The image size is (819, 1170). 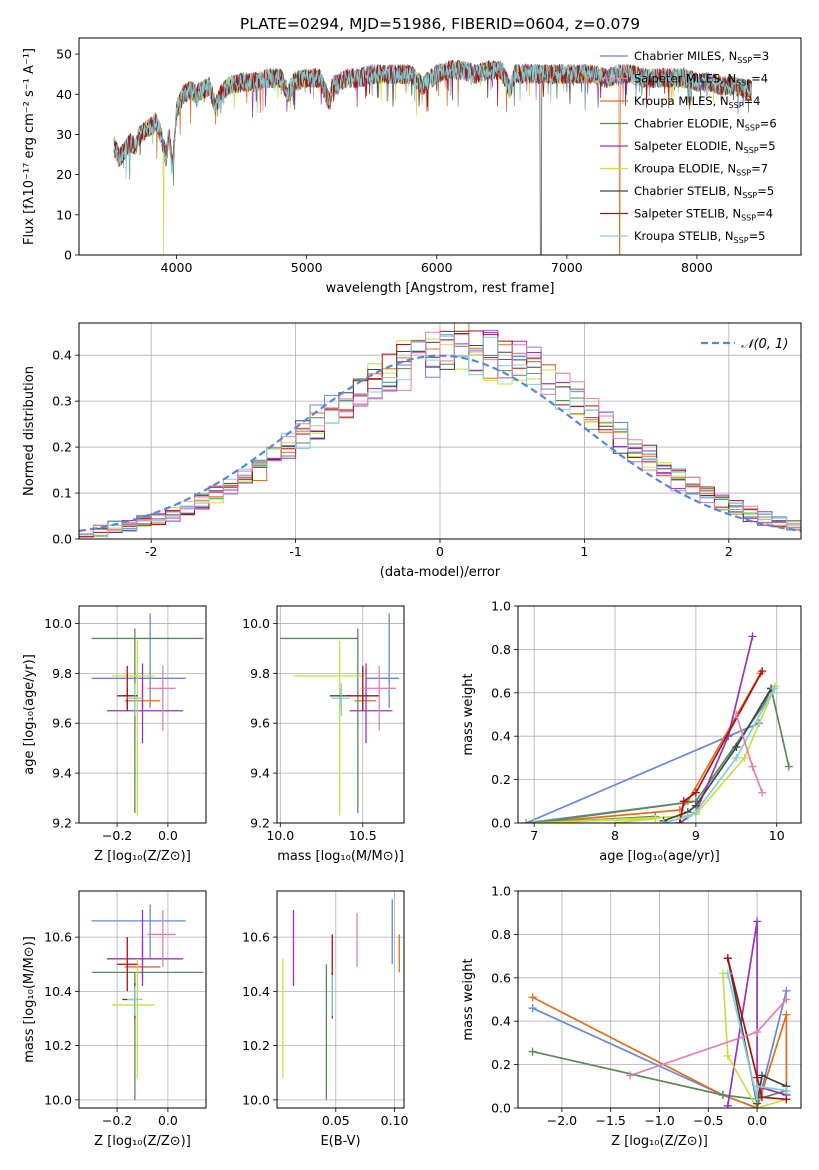 What do you see at coordinates (501, 779) in the screenshot?
I see `y-tick-label: 0.2` at bounding box center [501, 779].